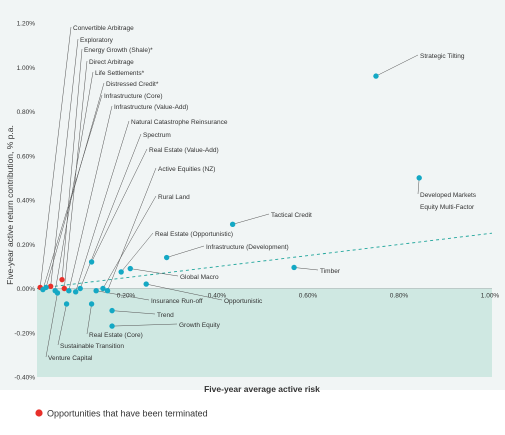 The height and width of the screenshot is (435, 505). Describe the element at coordinates (91, 304) in the screenshot. I see `point-real-estate-core` at that location.